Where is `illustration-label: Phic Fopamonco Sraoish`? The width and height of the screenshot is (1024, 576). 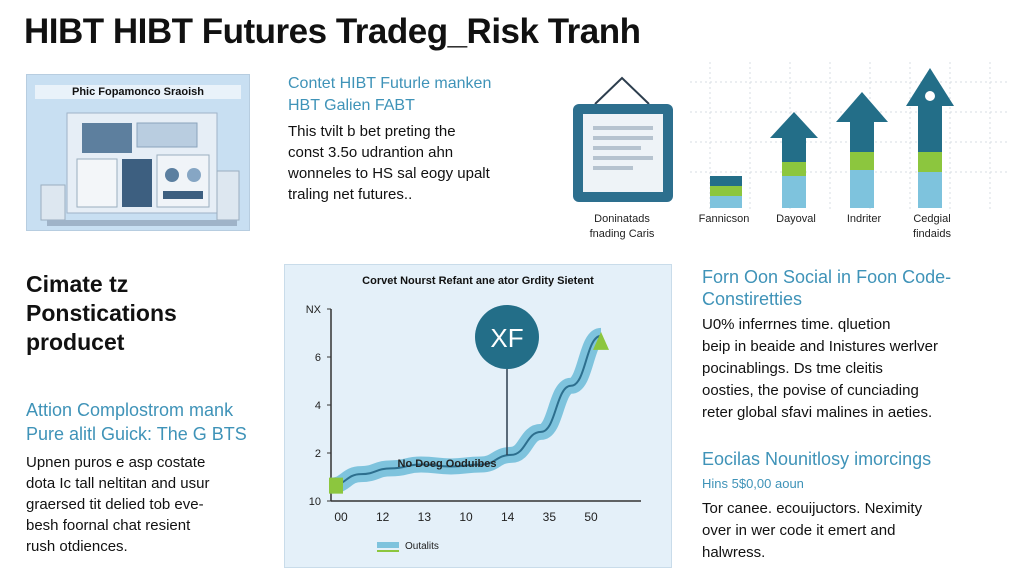 illustration-label: Phic Fopamonco Sraoish is located at coordinates (138, 92).